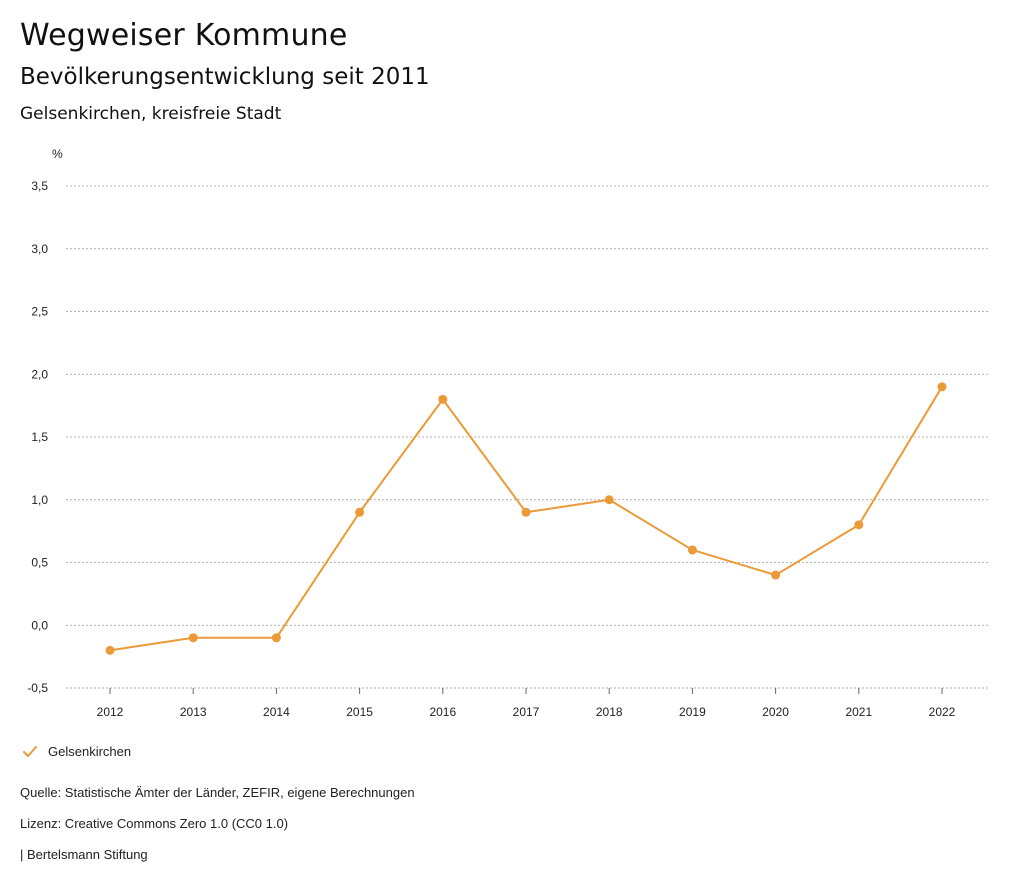 This screenshot has width=1024, height=888. Describe the element at coordinates (942, 712) in the screenshot. I see `x-tick-label: 2022` at that location.